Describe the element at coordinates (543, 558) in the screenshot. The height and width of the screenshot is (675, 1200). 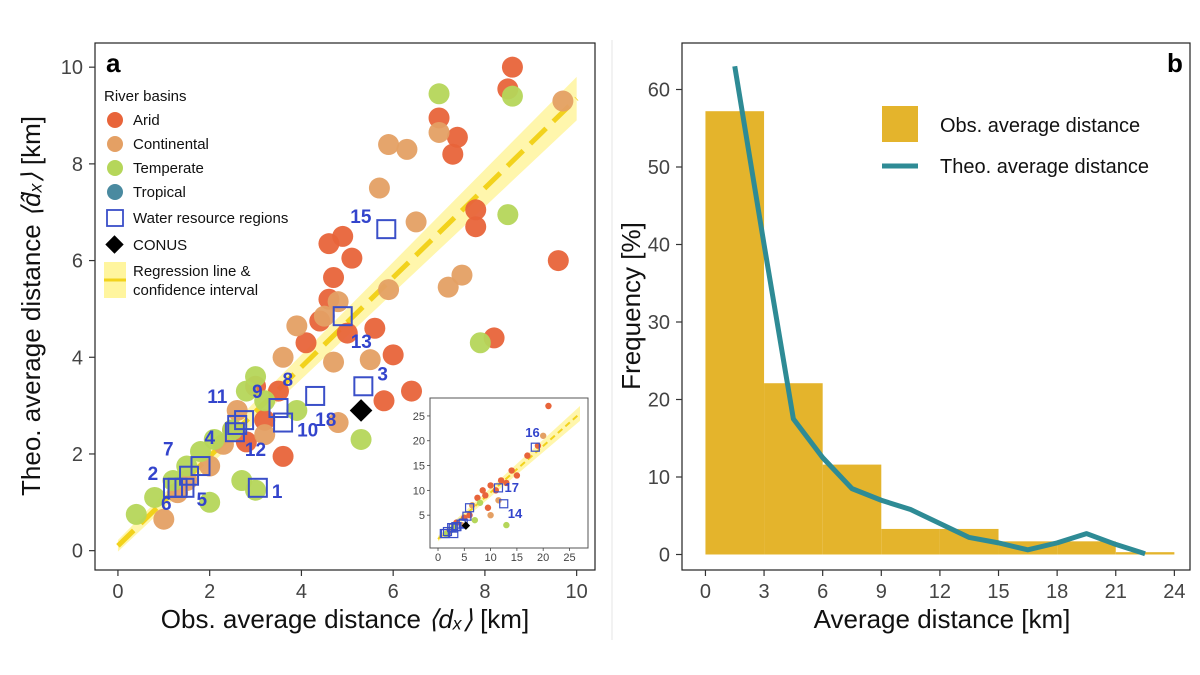
I see `inset-x-tick-label: 20` at that location.